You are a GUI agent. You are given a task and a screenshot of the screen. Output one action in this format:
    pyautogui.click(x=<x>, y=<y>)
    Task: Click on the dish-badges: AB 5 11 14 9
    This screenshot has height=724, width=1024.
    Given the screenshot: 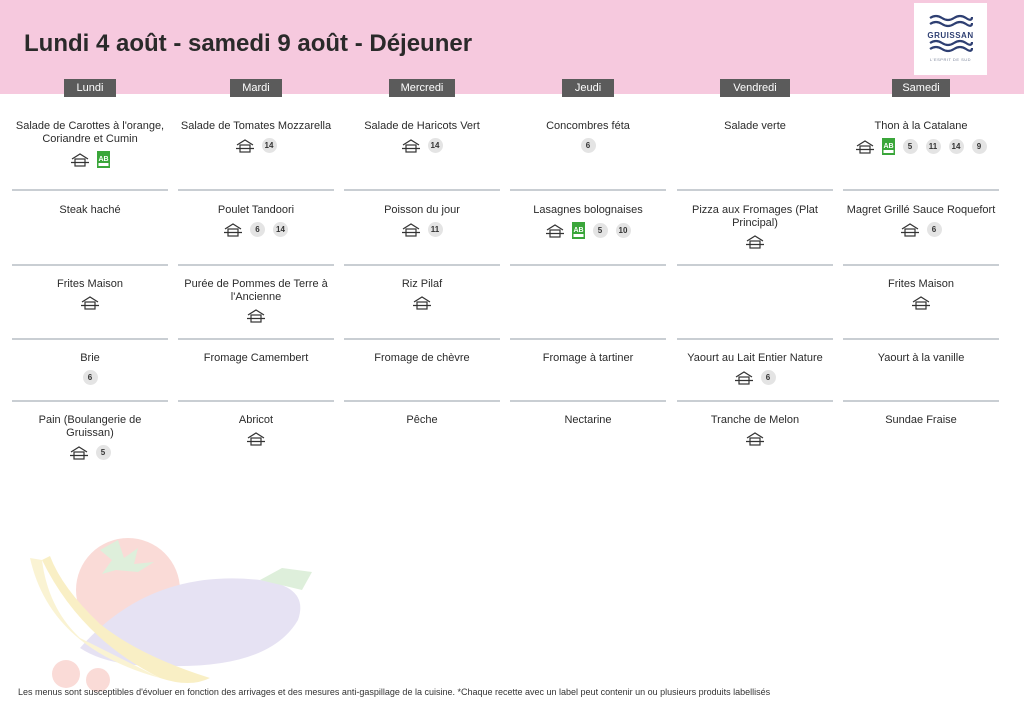 What is the action you would take?
    pyautogui.click(x=921, y=146)
    